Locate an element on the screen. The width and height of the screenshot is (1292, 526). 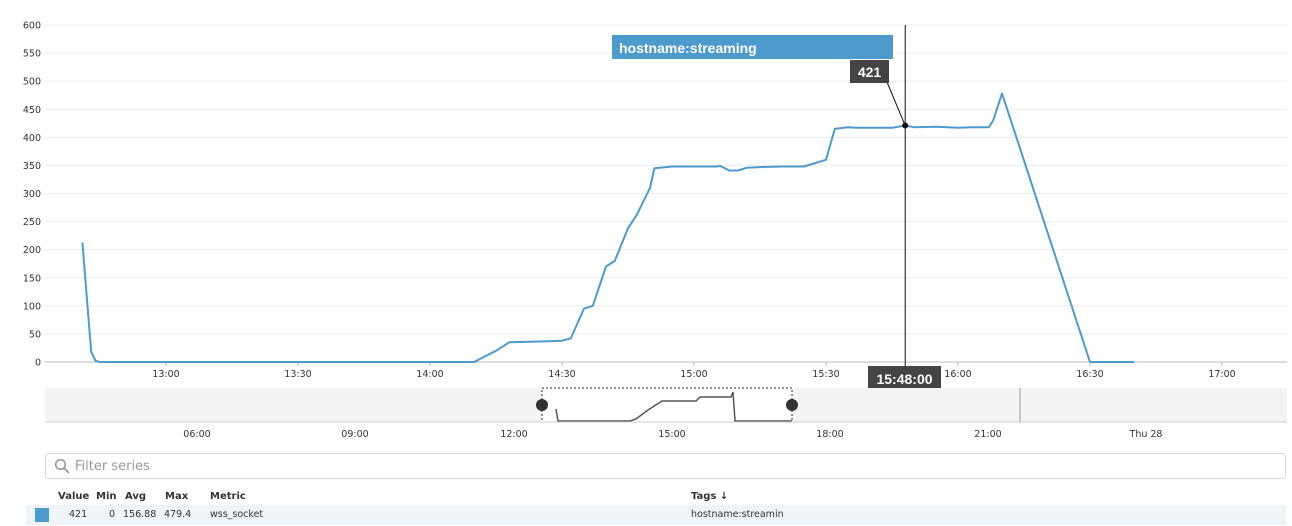
navigator-tick-label: 09:00 is located at coordinates (354, 434).